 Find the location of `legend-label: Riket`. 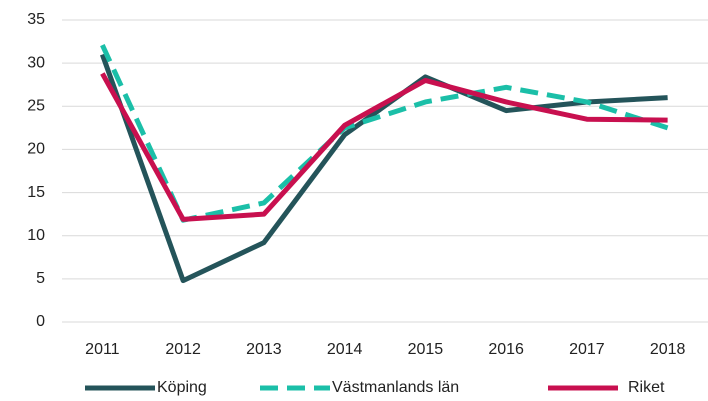

legend-label: Riket is located at coordinates (646, 387).